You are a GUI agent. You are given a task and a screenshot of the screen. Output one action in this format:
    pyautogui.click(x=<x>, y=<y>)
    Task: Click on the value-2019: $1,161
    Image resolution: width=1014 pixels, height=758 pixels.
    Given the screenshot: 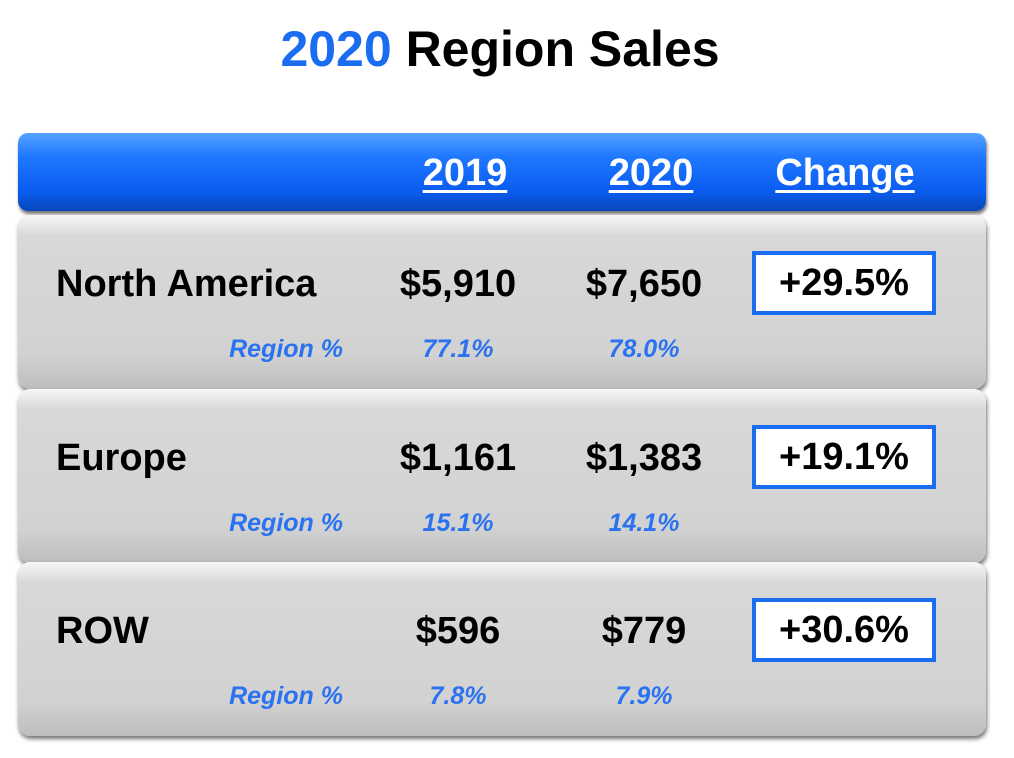 What is the action you would take?
    pyautogui.click(x=458, y=458)
    